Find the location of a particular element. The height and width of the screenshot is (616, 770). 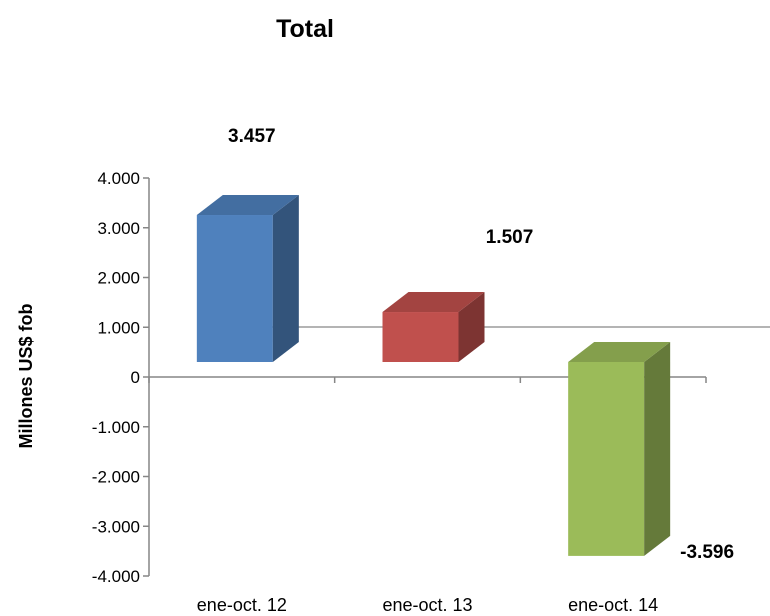

y-axis-label: Millones US$ fob is located at coordinates (26, 375).